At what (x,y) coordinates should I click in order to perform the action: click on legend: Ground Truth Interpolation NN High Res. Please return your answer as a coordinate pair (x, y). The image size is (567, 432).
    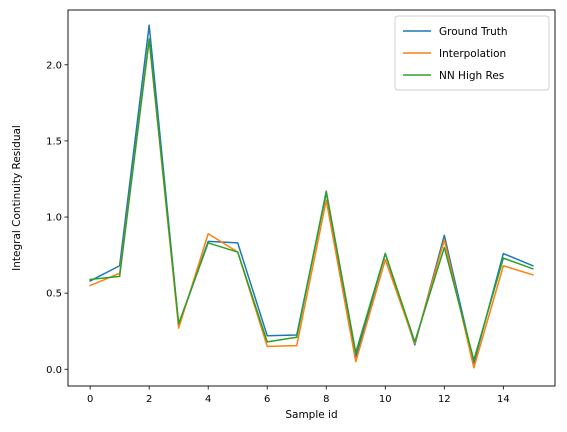
    Looking at the image, I should click on (472, 53).